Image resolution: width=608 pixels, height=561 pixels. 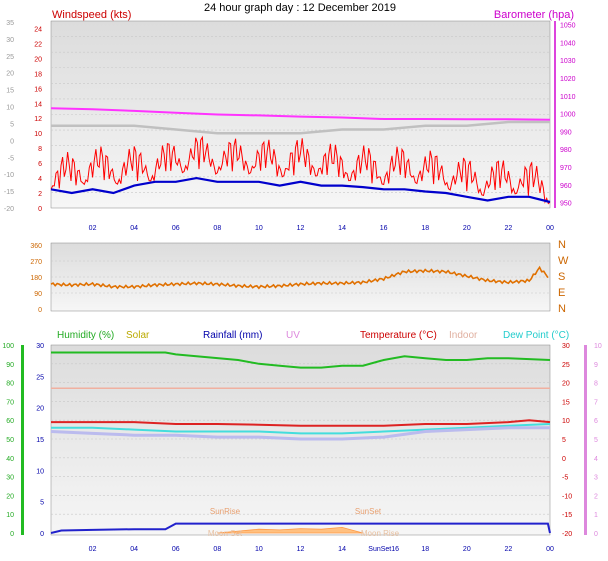 I want to click on x-tick-label: 06, so click(x=176, y=549).